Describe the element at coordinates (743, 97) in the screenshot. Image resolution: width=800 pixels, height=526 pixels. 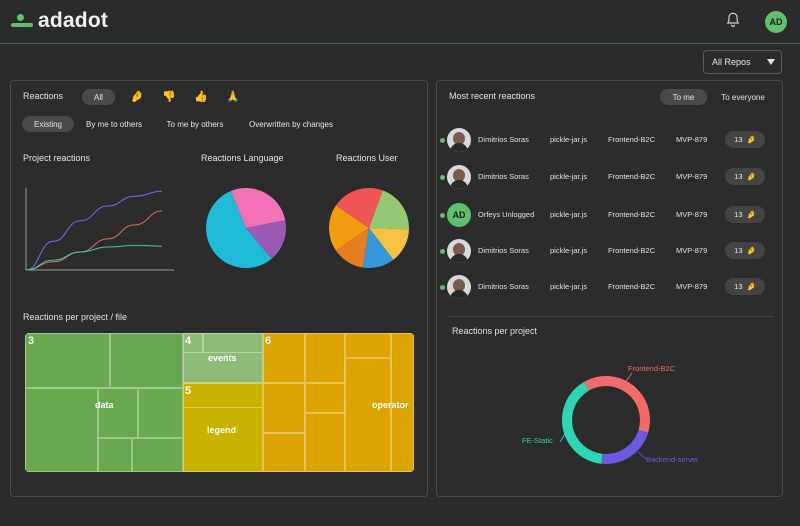
I see `tab-to-everyone: To everyone` at that location.